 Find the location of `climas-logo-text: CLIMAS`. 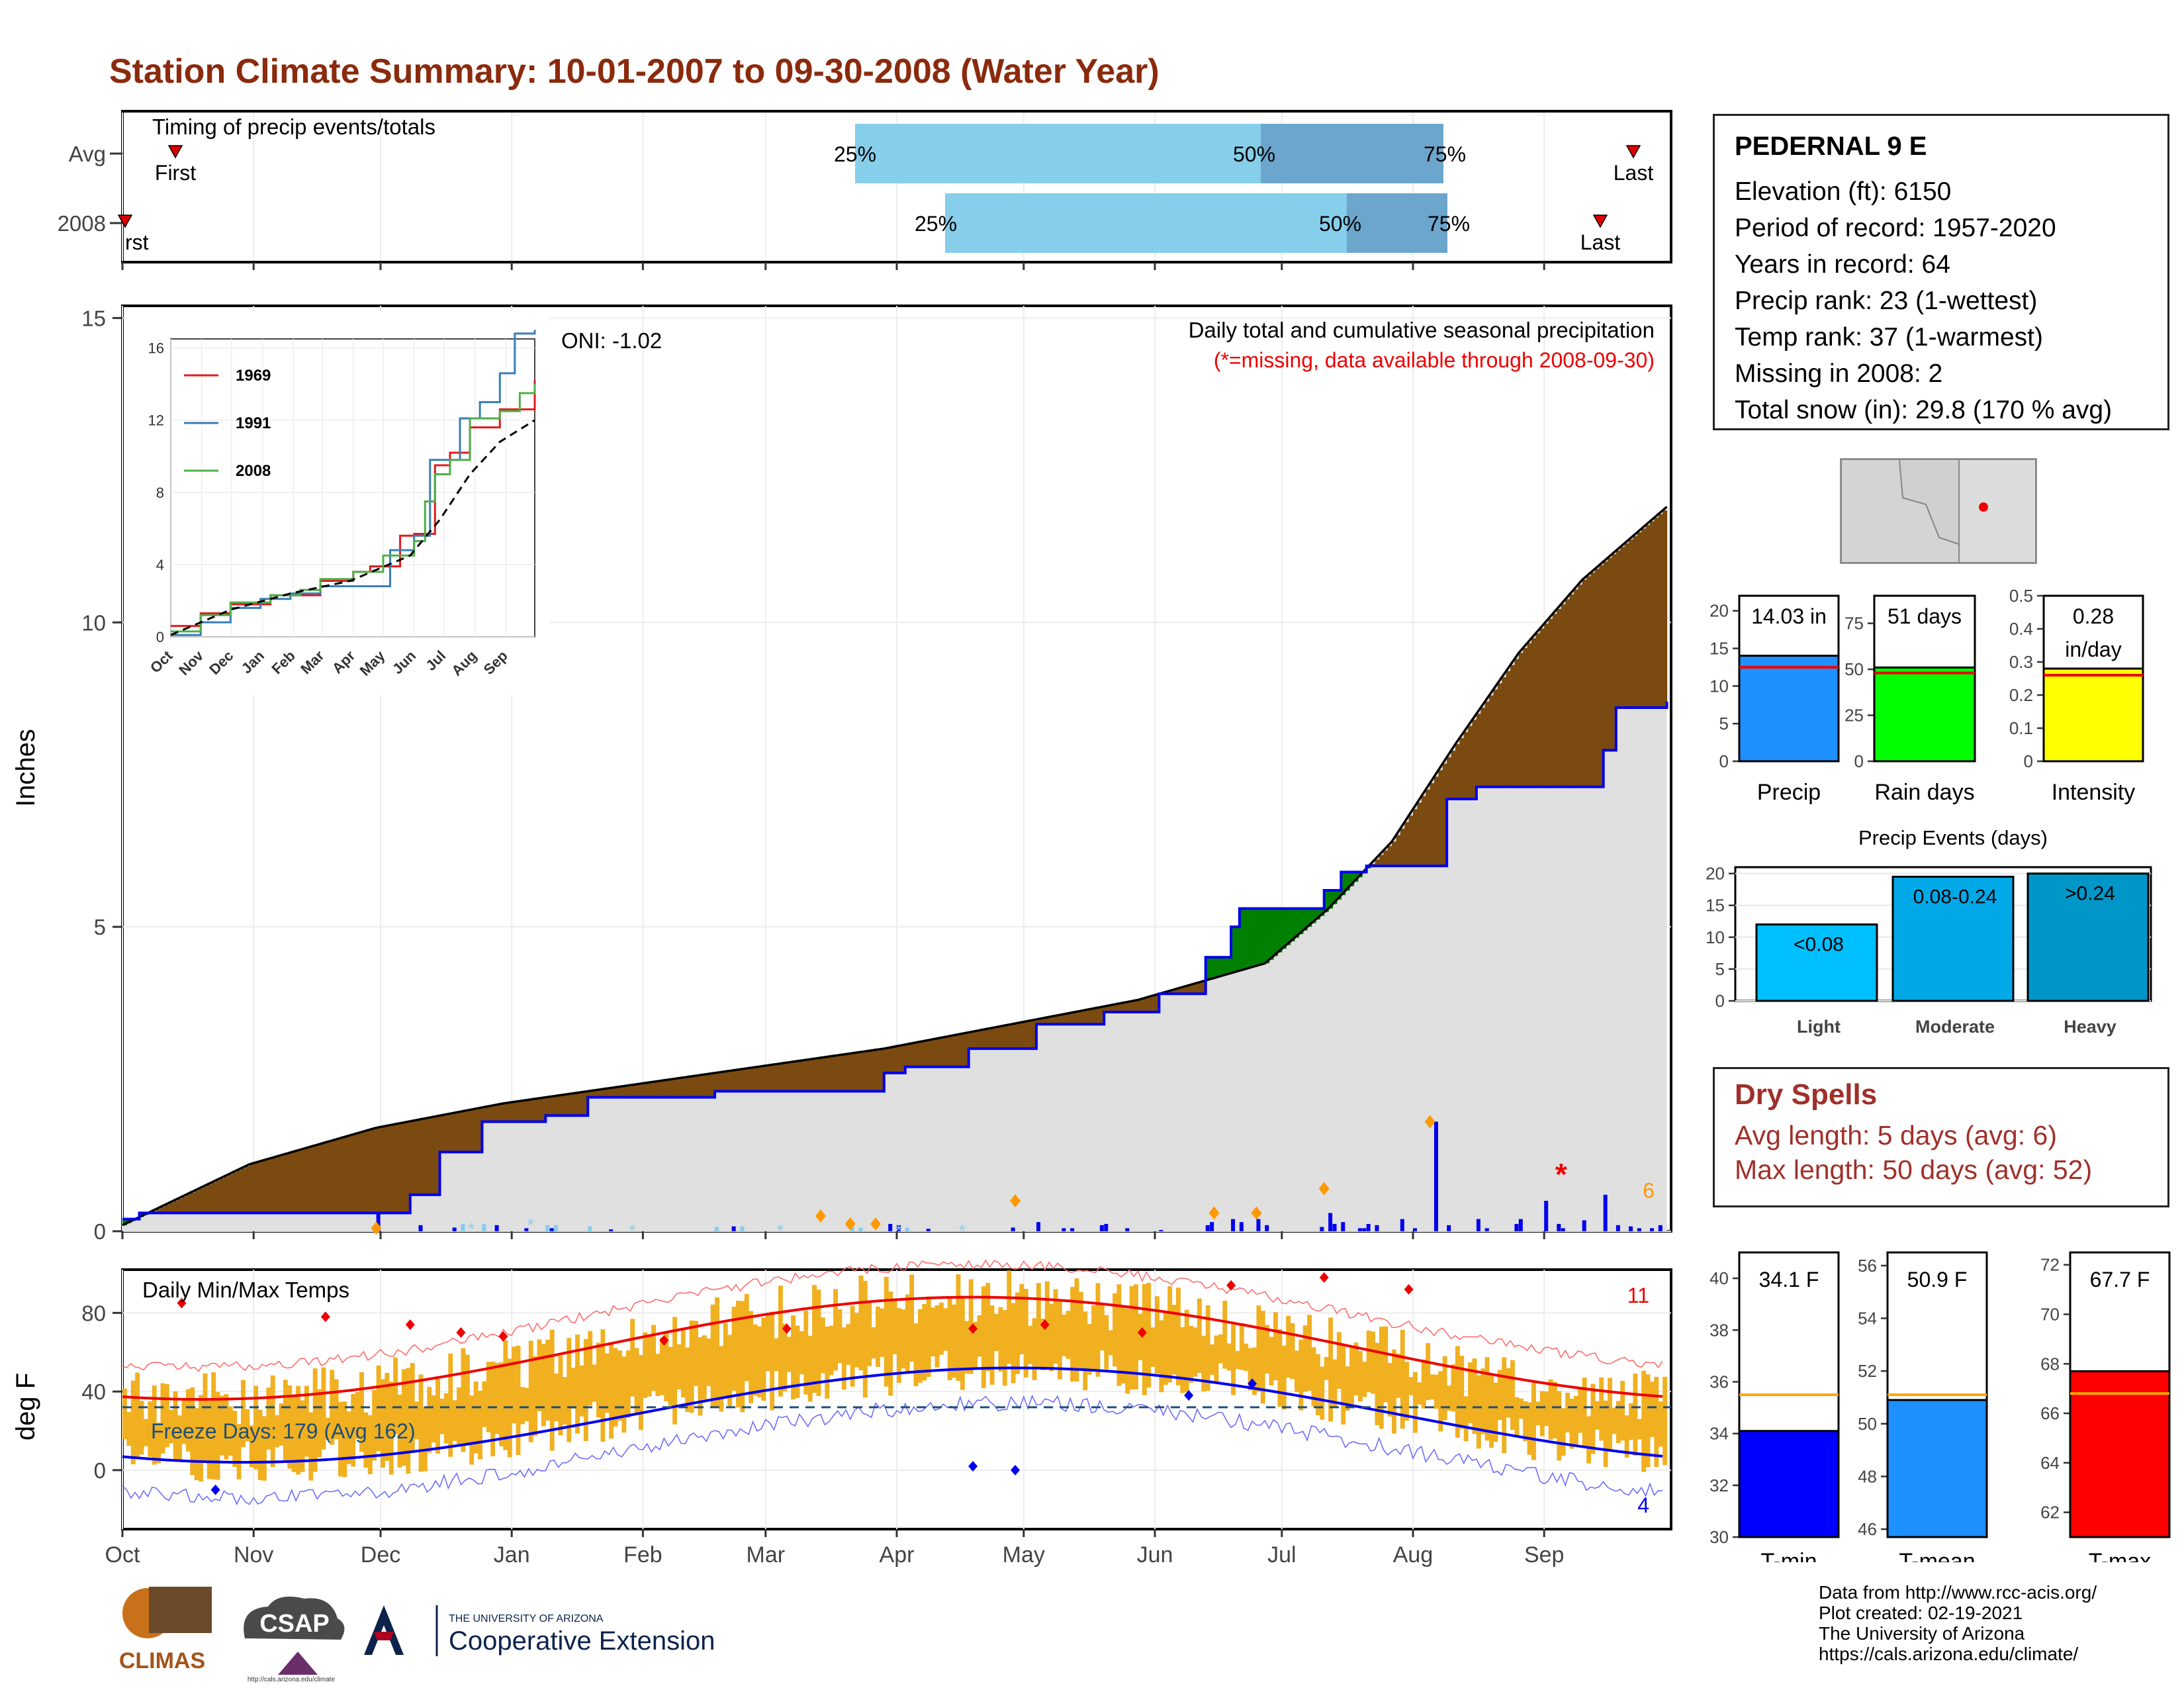

climas-logo-text: CLIMAS is located at coordinates (162, 1660).